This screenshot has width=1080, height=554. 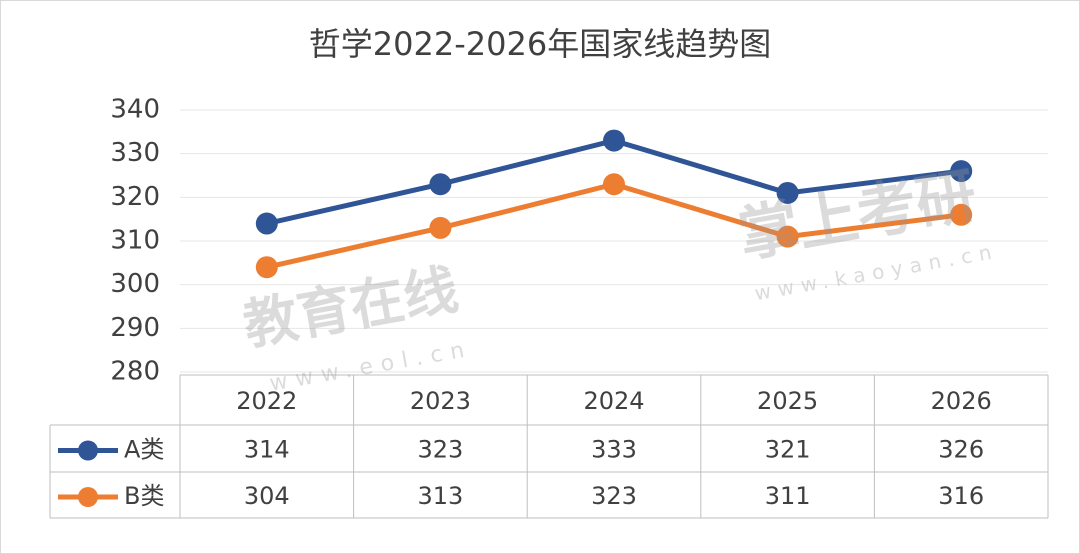 What do you see at coordinates (440, 496) in the screenshot?
I see `table-value: 313` at bounding box center [440, 496].